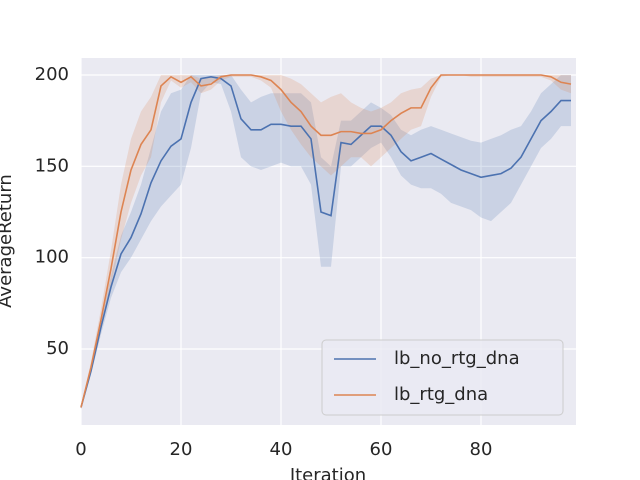 This screenshot has width=640, height=480. What do you see at coordinates (80, 449) in the screenshot?
I see `x-tick-label: 0` at bounding box center [80, 449].